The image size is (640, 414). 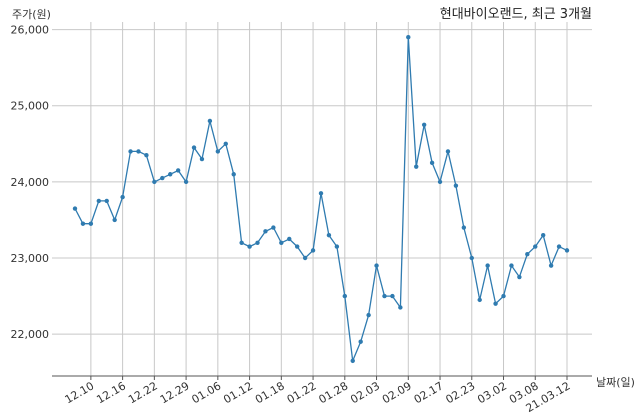 I want to click on y-tick-label: 22,000, so click(x=30, y=334).